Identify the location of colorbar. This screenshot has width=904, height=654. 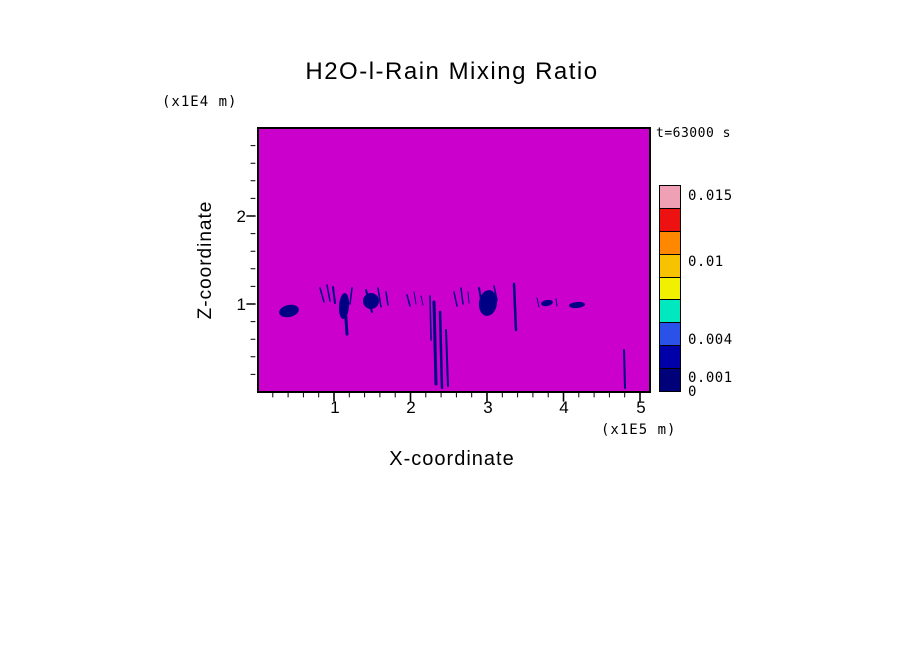
(670, 288).